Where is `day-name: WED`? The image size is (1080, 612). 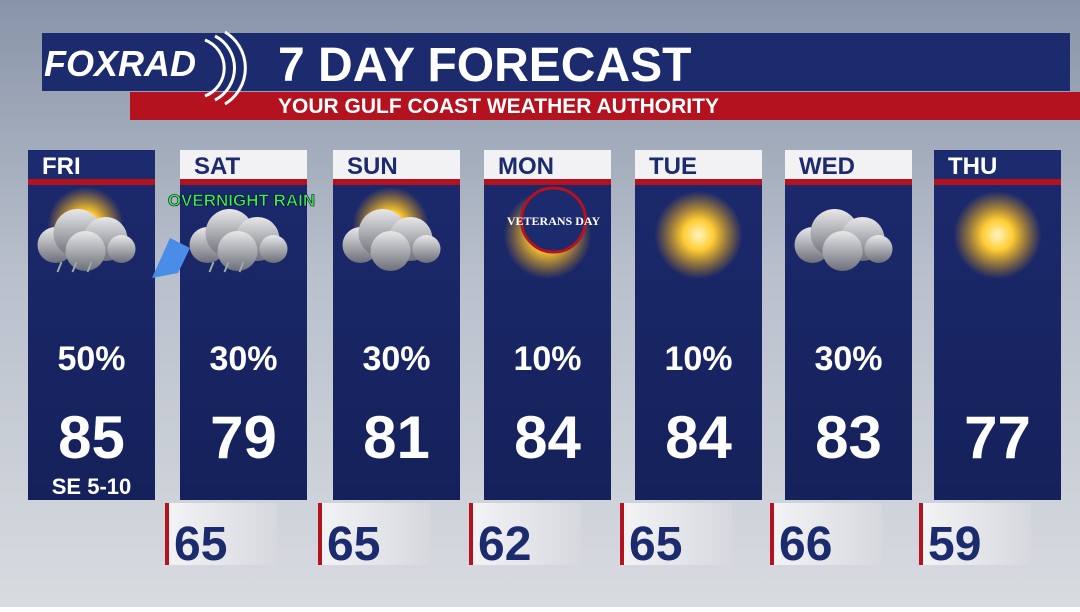
day-name: WED is located at coordinates (827, 166).